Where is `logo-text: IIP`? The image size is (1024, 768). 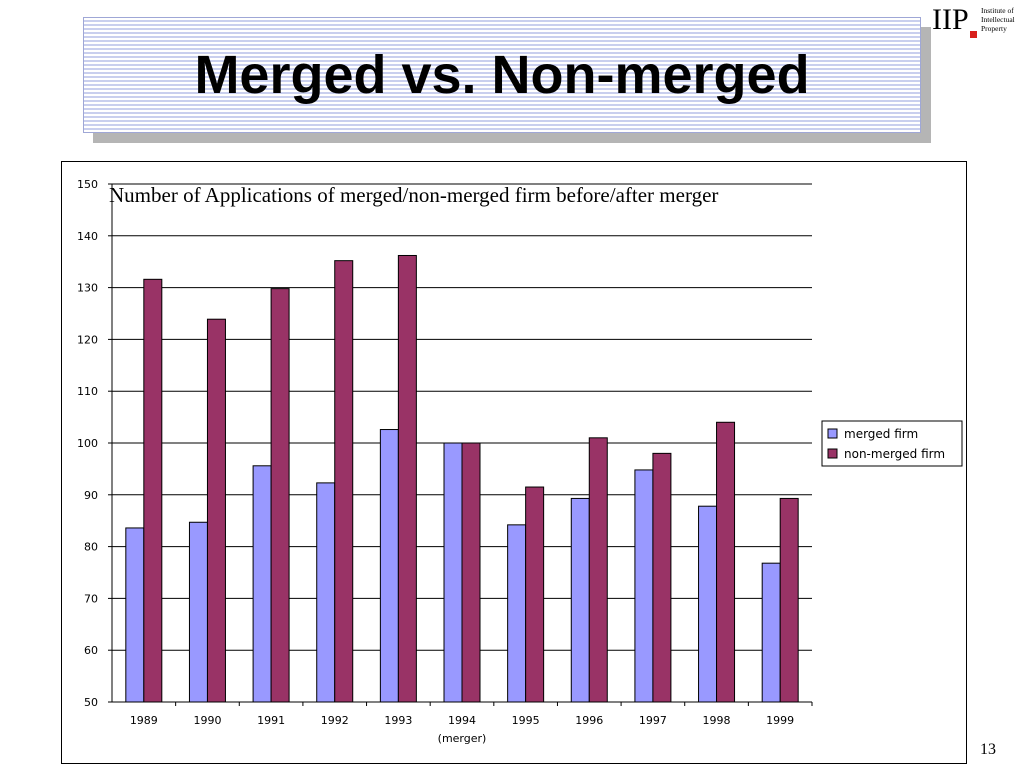 logo-text: IIP is located at coordinates (950, 19).